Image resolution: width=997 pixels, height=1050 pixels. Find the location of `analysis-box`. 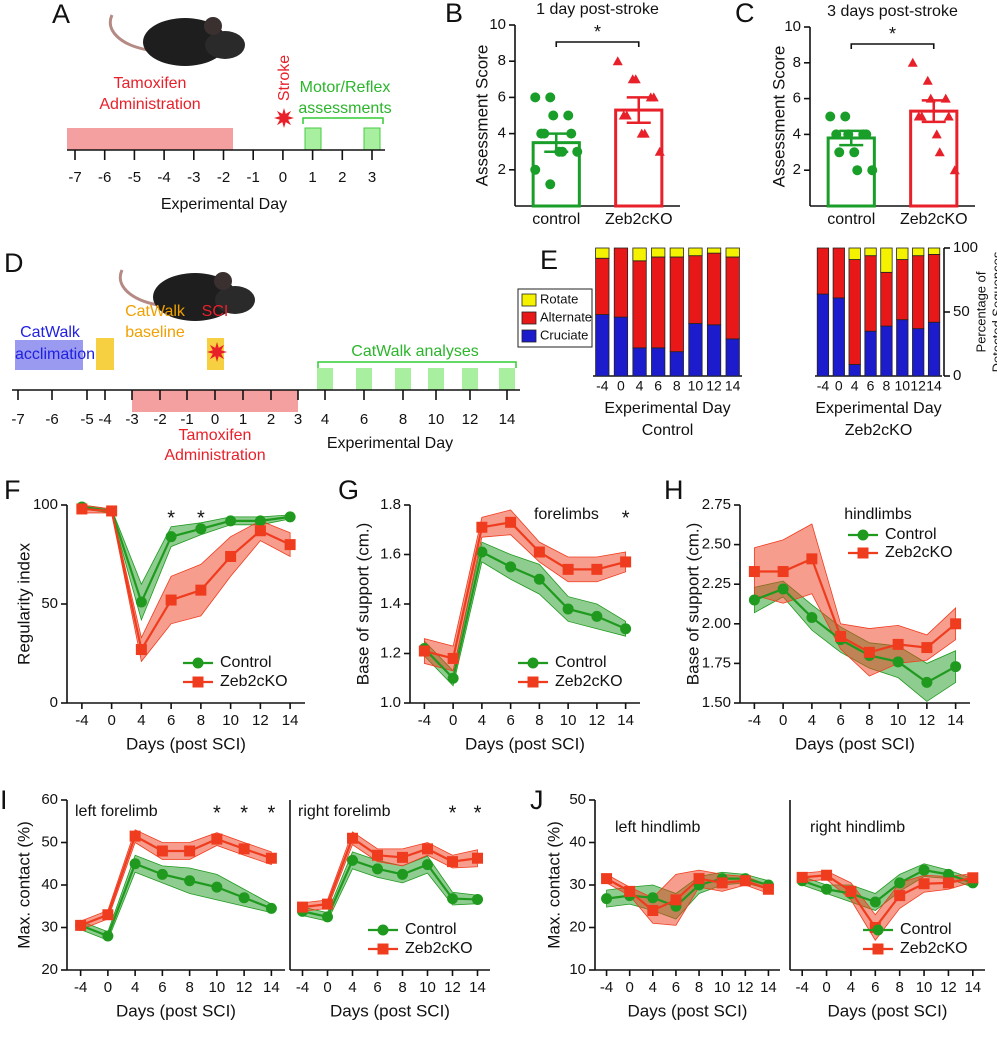

analysis-box is located at coordinates (403, 379).